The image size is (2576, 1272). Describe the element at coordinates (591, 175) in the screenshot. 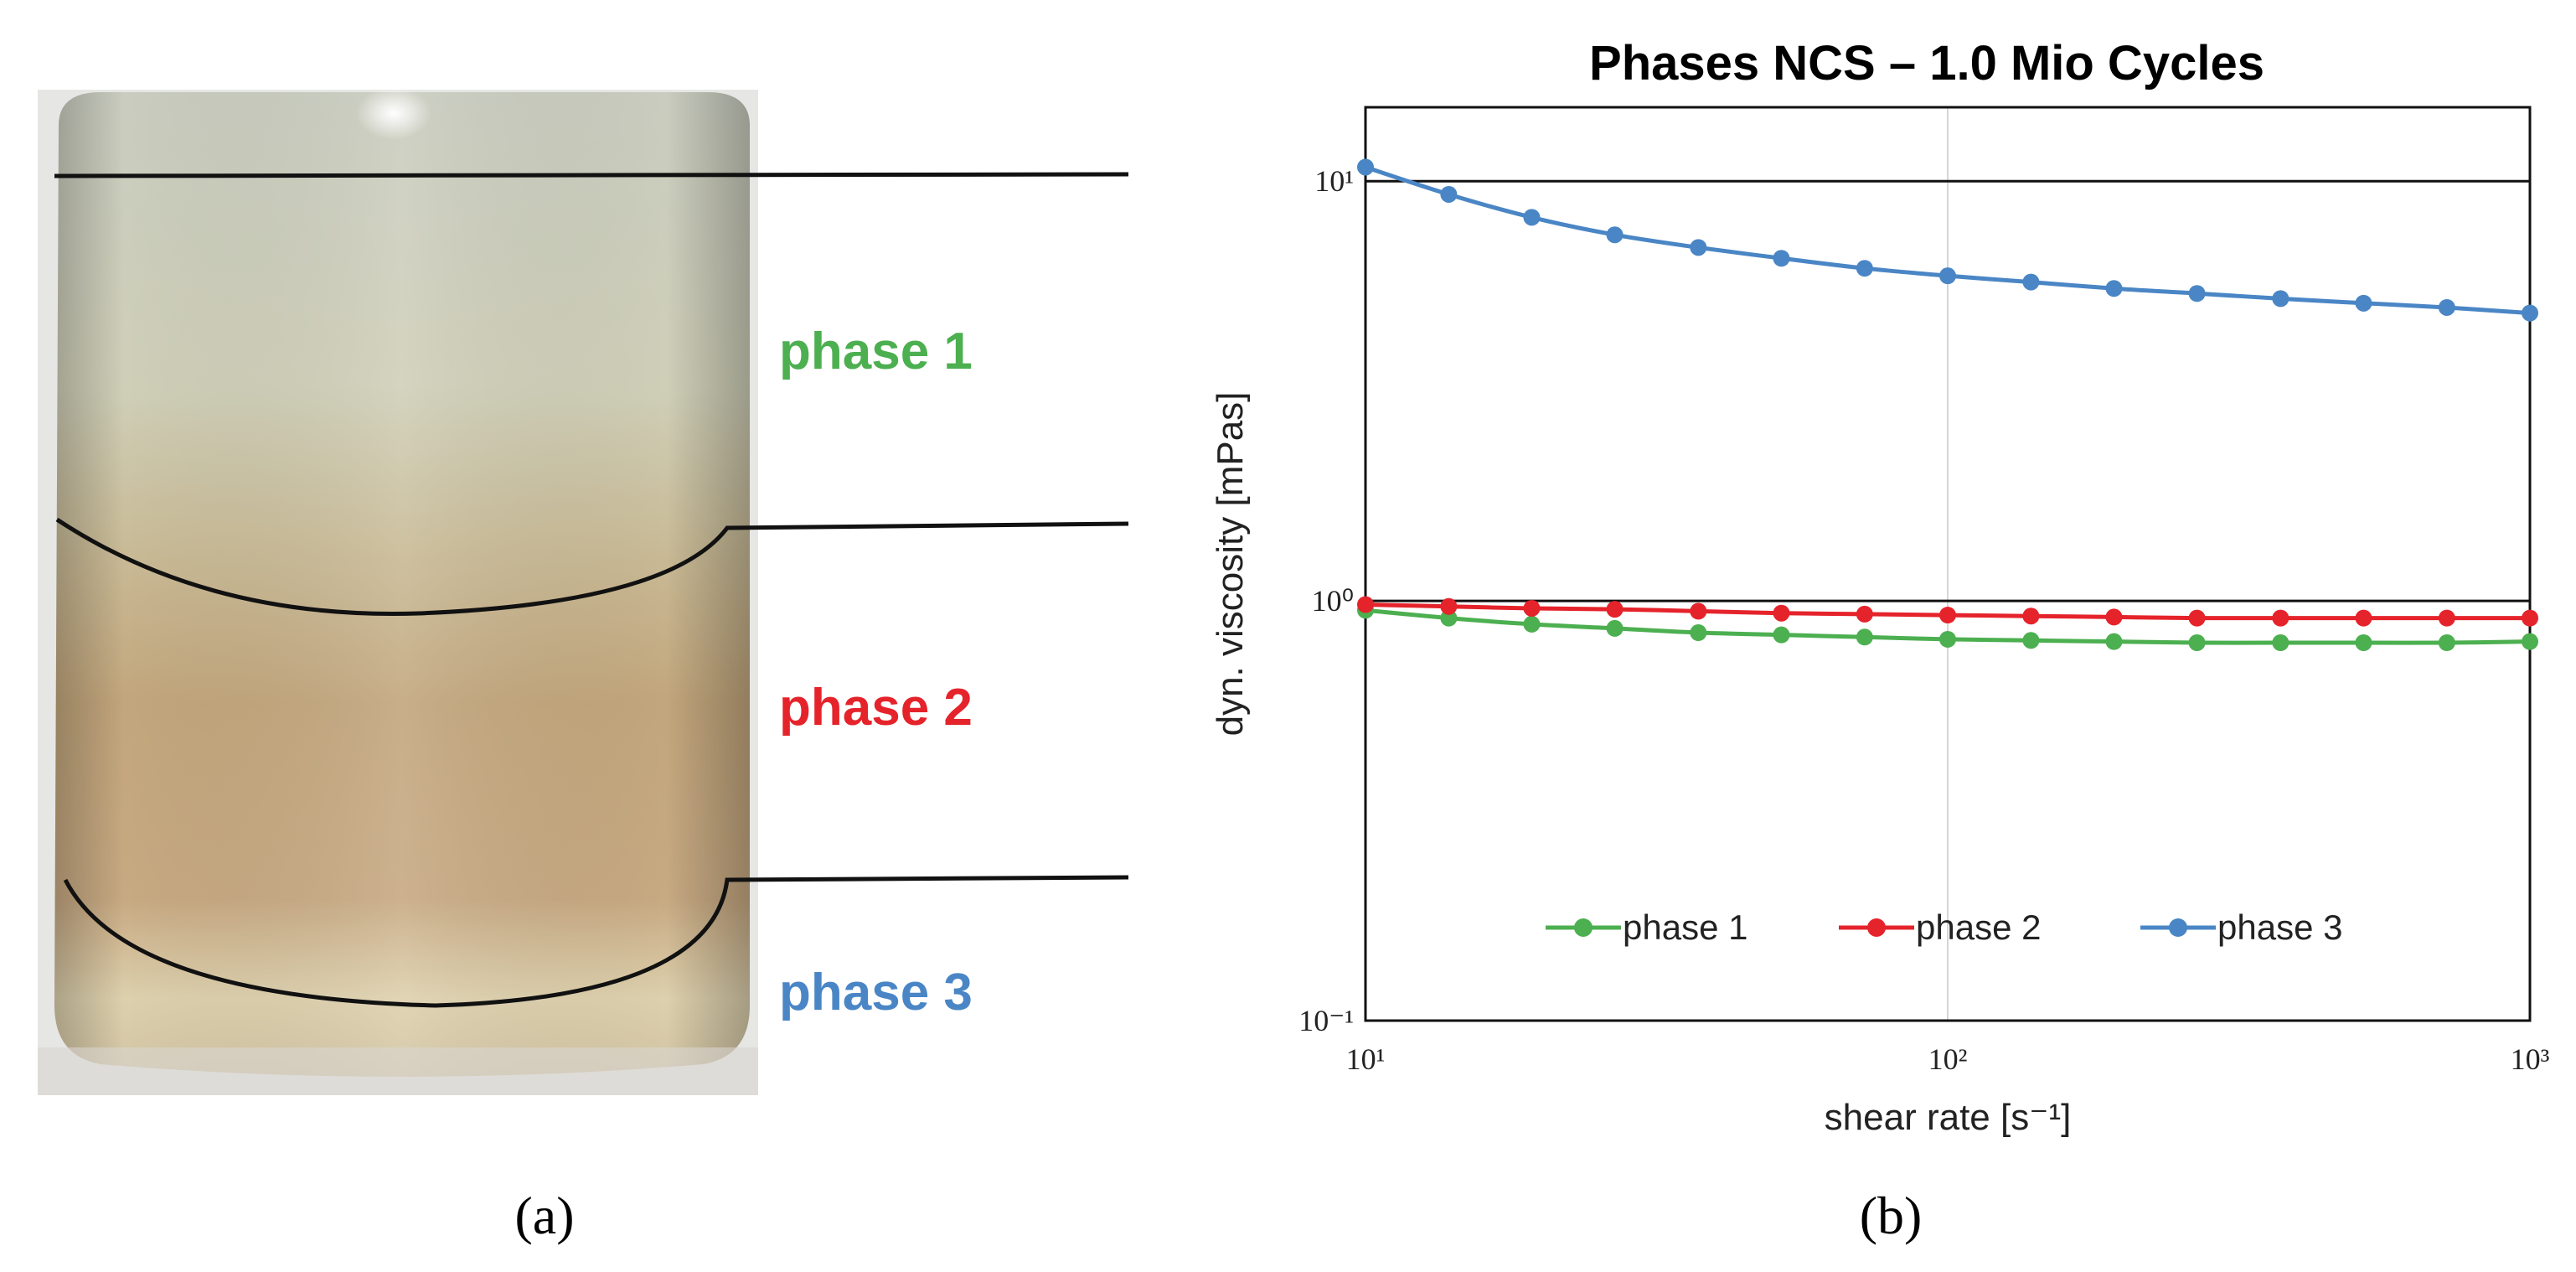

I see `phase1-top-boundary` at that location.